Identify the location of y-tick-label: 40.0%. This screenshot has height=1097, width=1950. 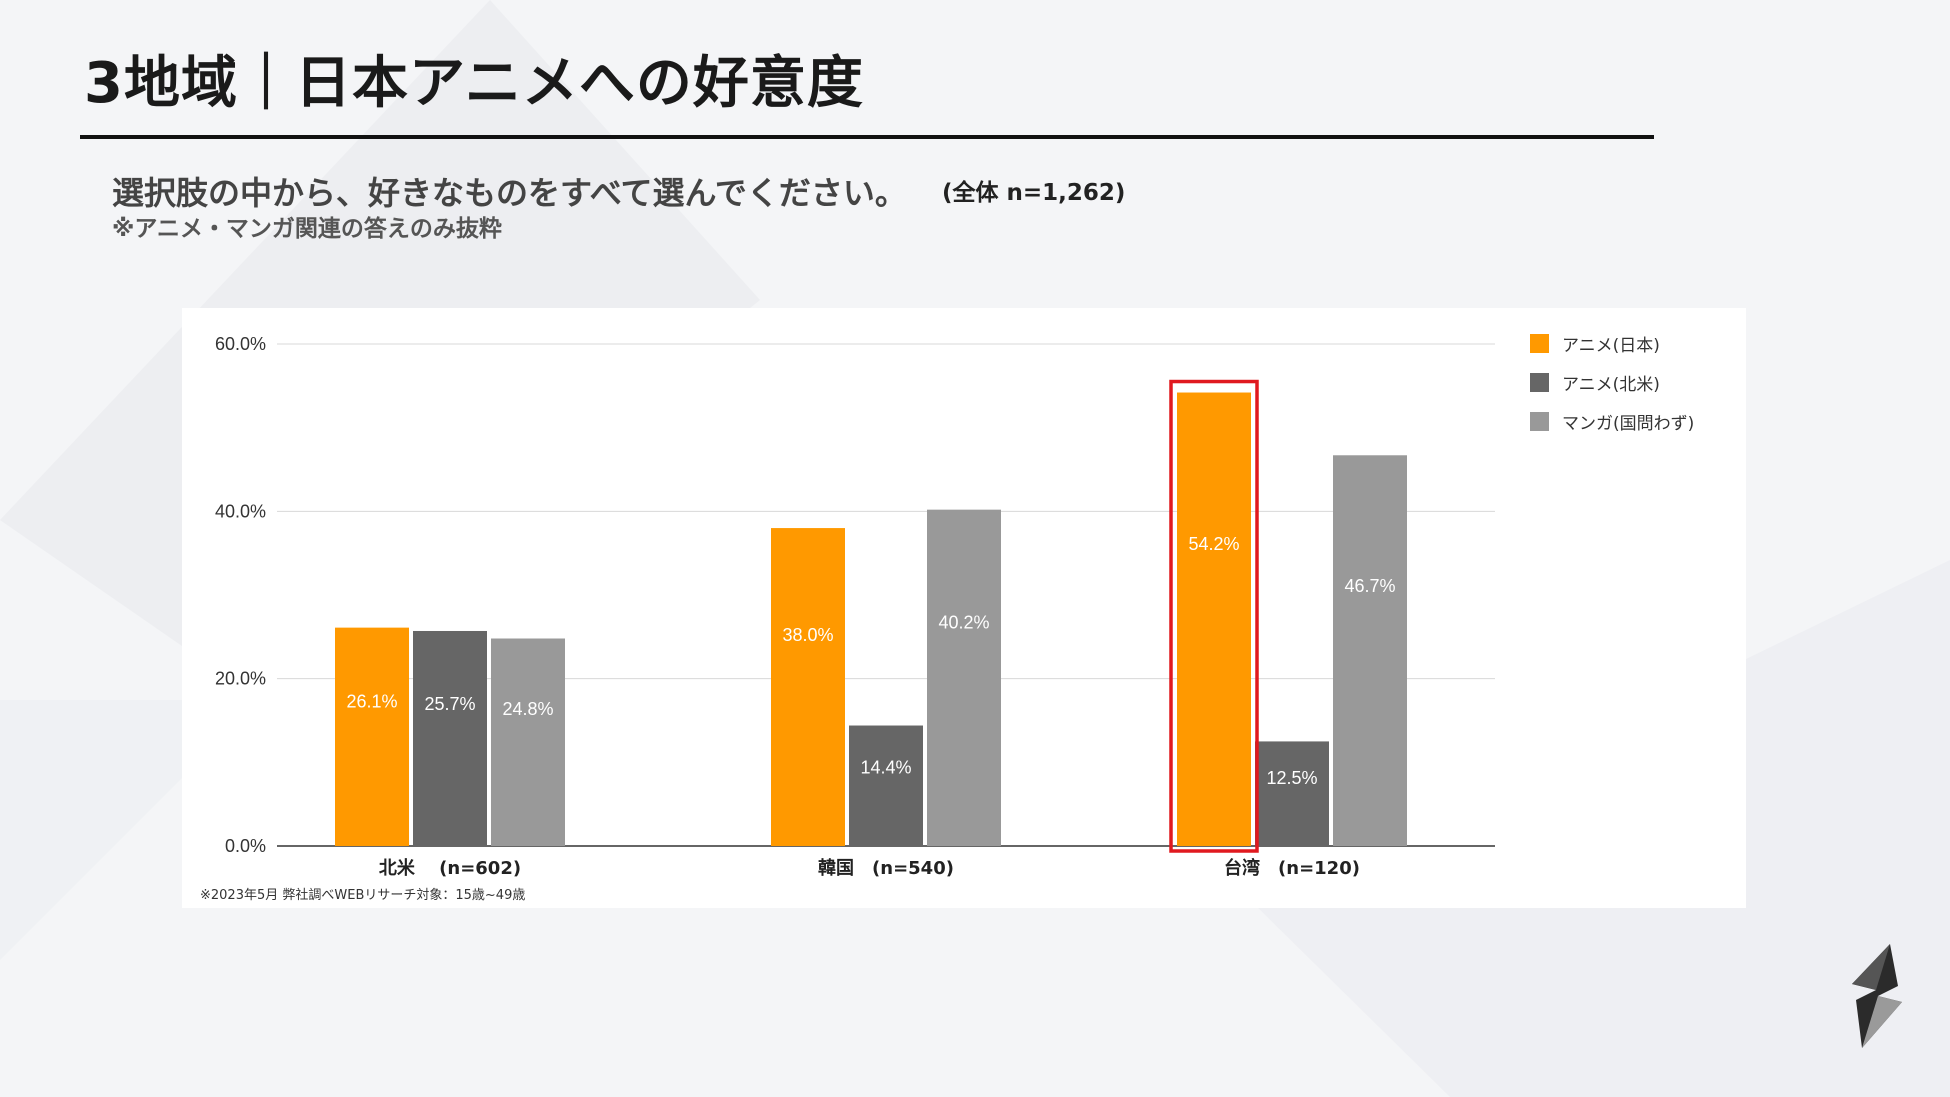
(240, 511).